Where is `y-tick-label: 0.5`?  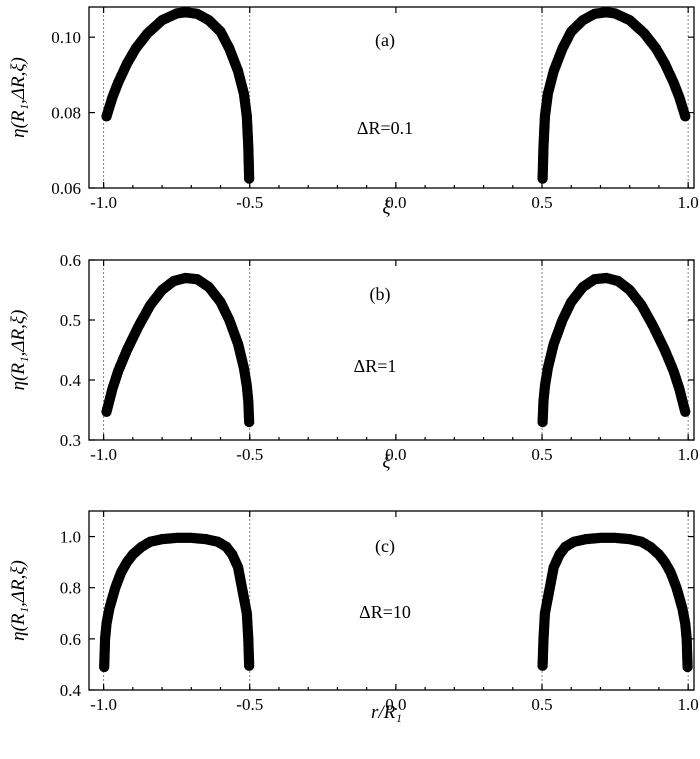 y-tick-label: 0.5 is located at coordinates (70, 320).